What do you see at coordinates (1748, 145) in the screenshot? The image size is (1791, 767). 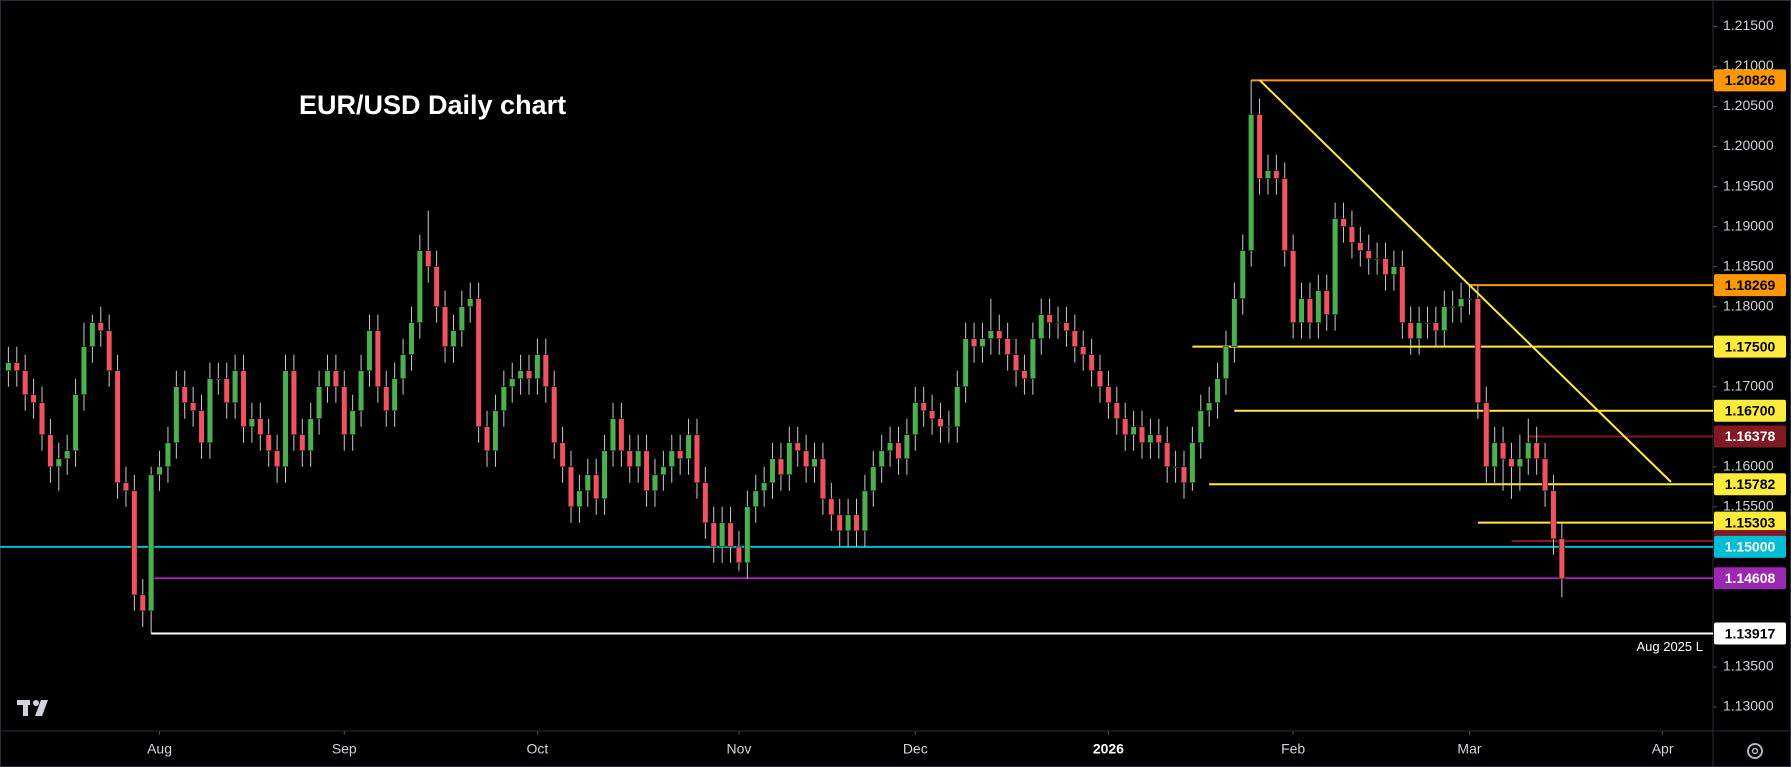 I see `y-tick-label: 1.20000` at bounding box center [1748, 145].